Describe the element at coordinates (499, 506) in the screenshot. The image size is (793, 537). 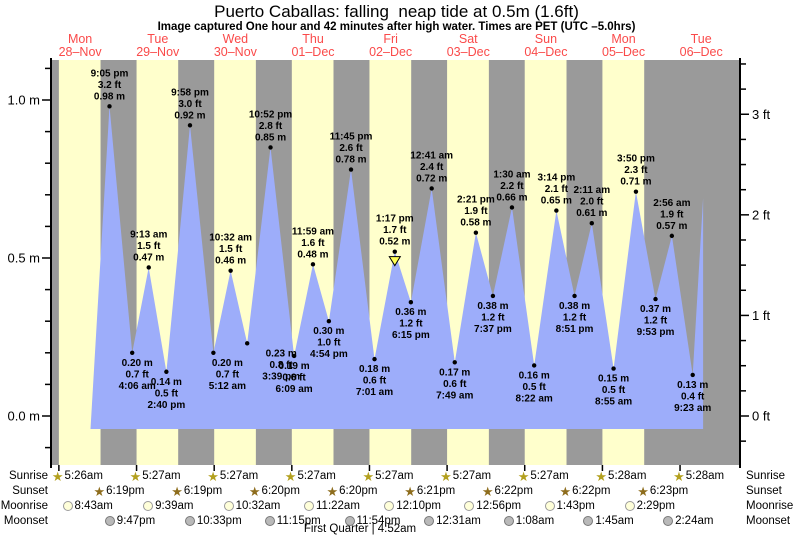
I see `moonrise-time: 12:56pm` at that location.